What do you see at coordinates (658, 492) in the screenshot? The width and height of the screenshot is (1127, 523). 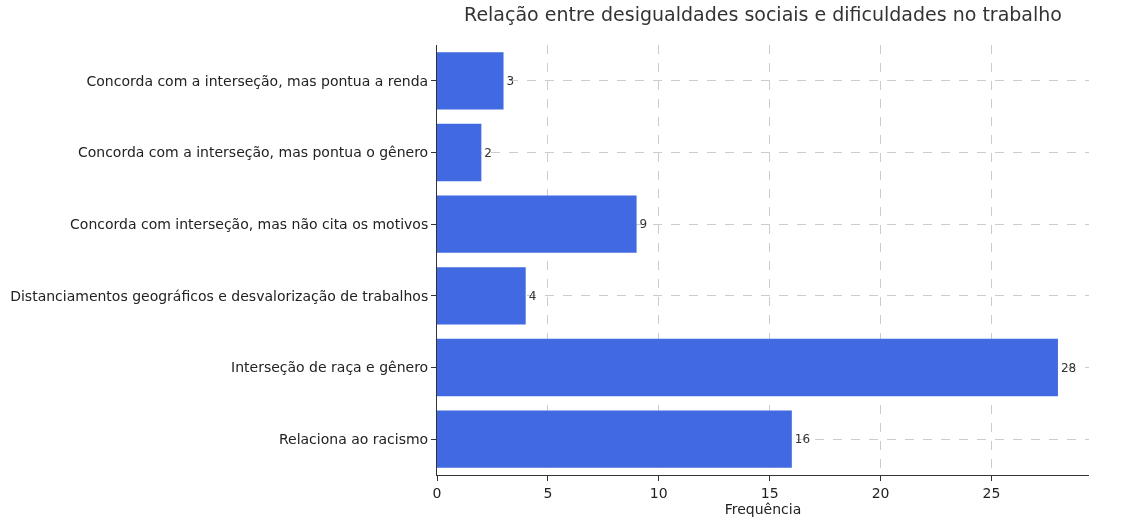 I see `x-tick-label: 10` at bounding box center [658, 492].